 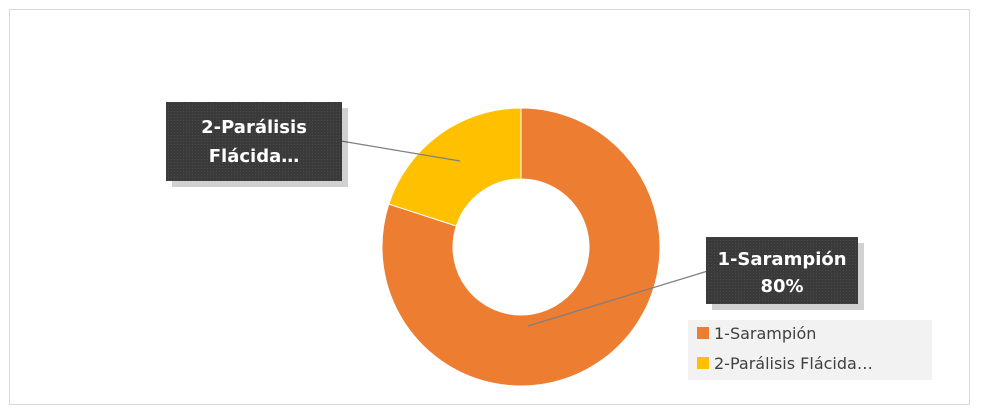 What do you see at coordinates (765, 333) in the screenshot?
I see `legend-item-sarampion: 1-Sarampión` at bounding box center [765, 333].